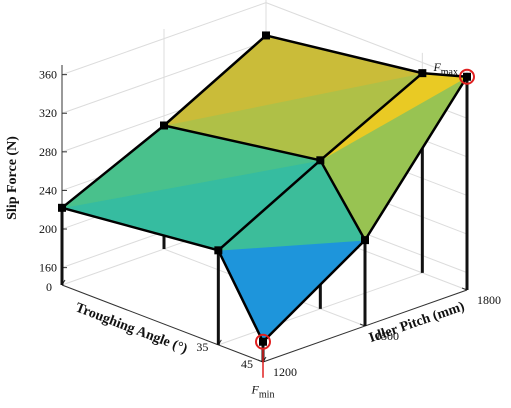 The width and height of the screenshot is (511, 408). I want to click on z-axis-label: Slip Force (N), so click(12, 178).